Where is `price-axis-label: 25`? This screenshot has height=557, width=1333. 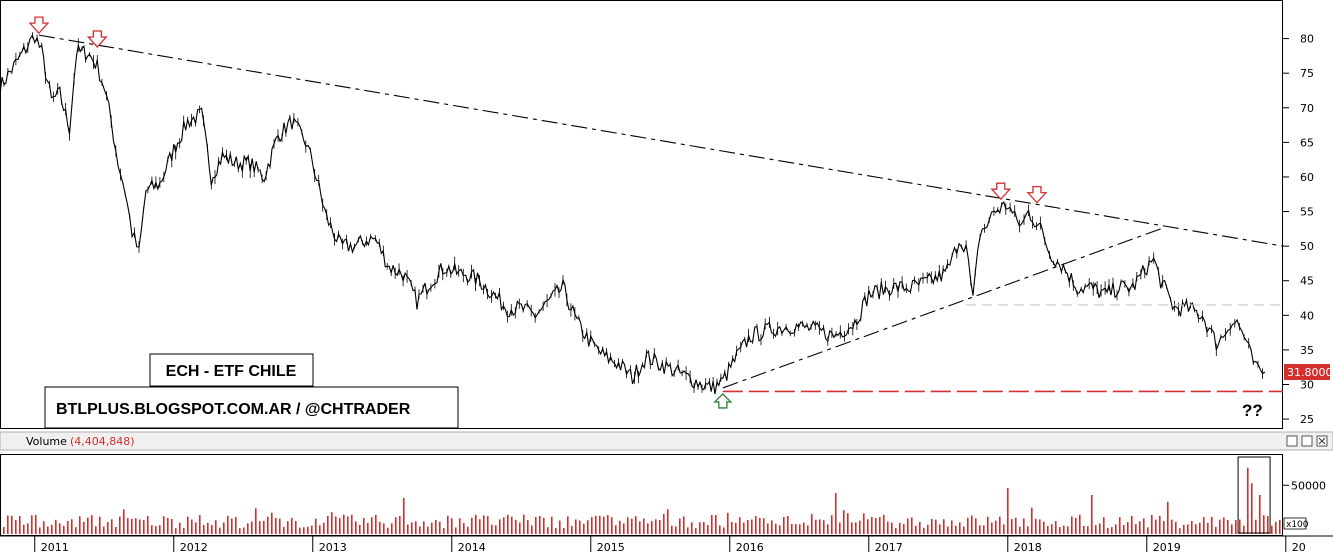 price-axis-label: 25 is located at coordinates (1307, 419).